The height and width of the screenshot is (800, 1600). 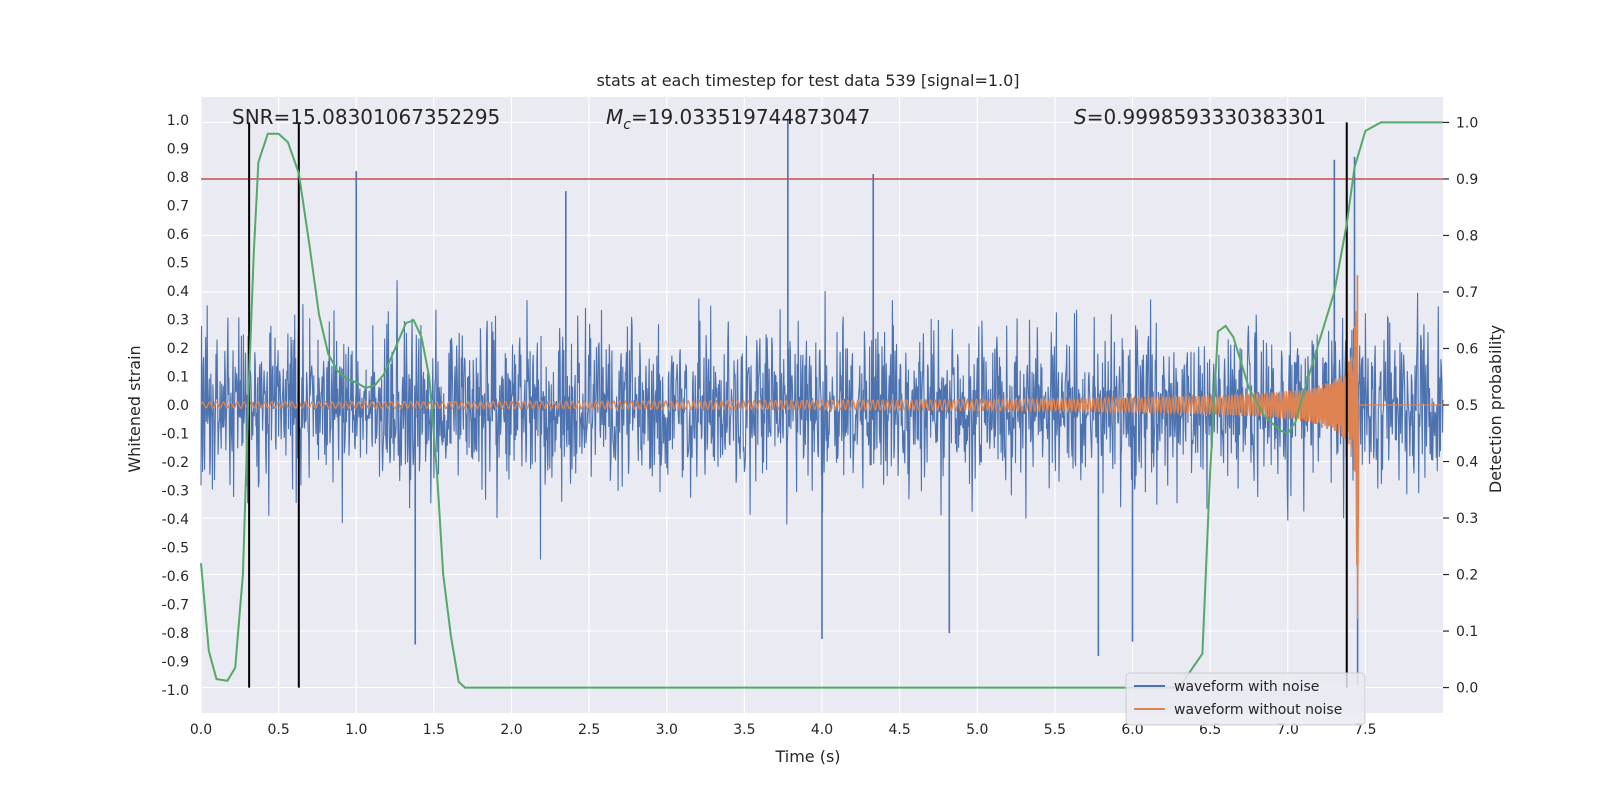 I want to click on legend-label-noise: waveform with noise, so click(x=1246, y=687).